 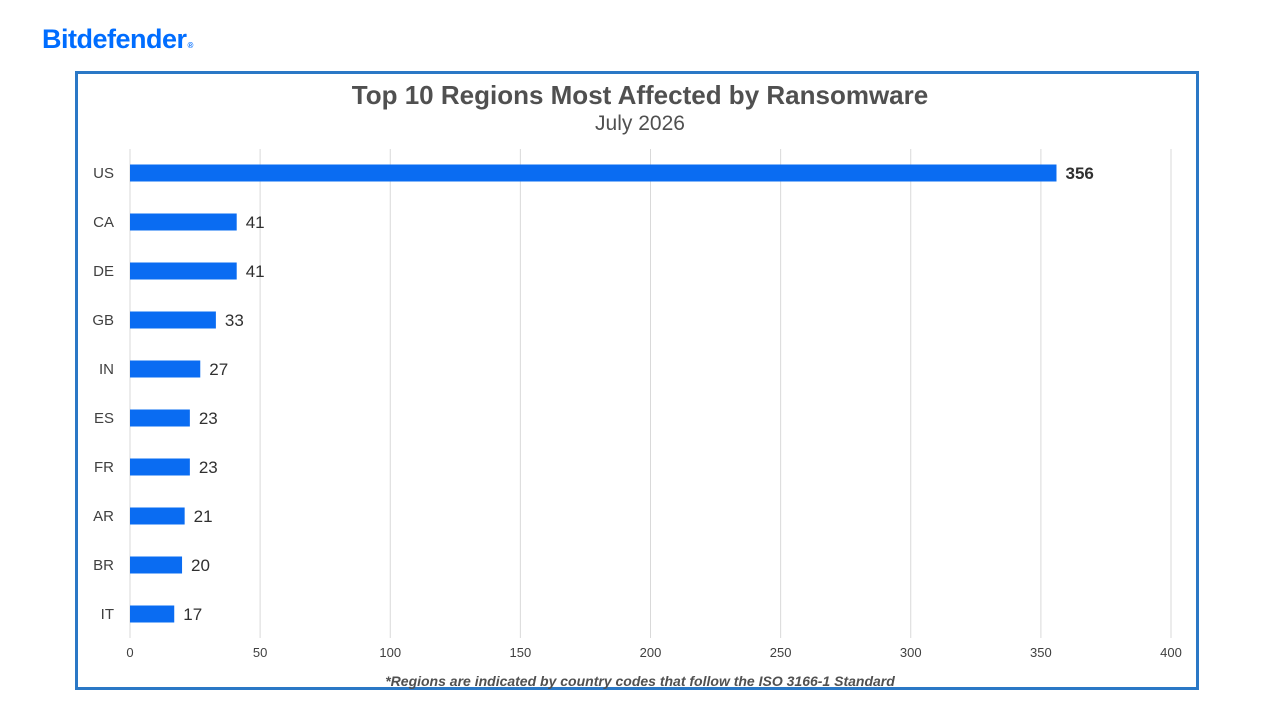 What do you see at coordinates (1041, 652) in the screenshot?
I see `x-tick-label: 350` at bounding box center [1041, 652].